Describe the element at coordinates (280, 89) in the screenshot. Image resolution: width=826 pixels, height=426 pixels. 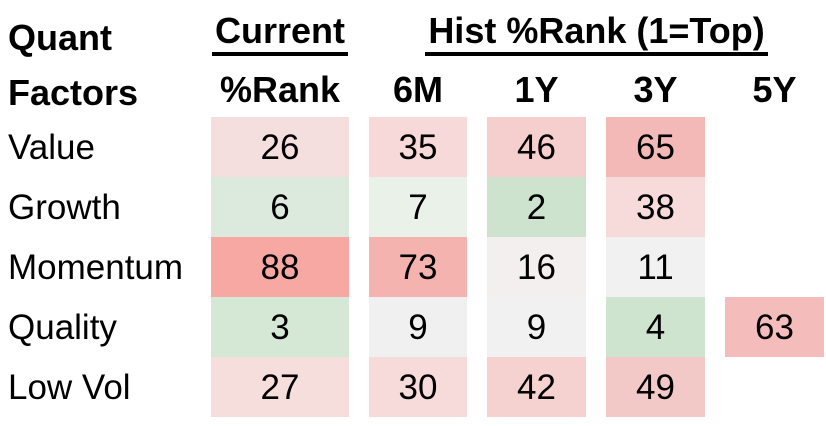
I see `column-header-percent-rank: %Rank` at that location.